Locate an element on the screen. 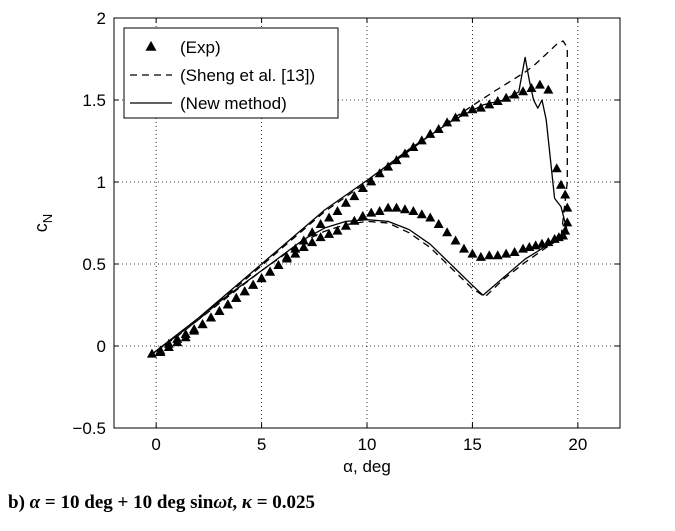  caption-sep: , is located at coordinates (237, 502).